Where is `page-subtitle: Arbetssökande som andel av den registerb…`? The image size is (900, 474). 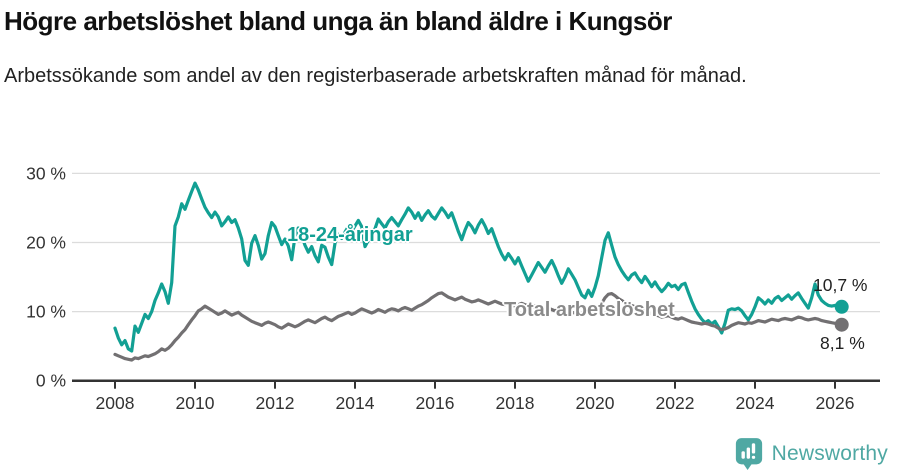 page-subtitle: Arbetssökande som andel av den registerb… is located at coordinates (375, 76).